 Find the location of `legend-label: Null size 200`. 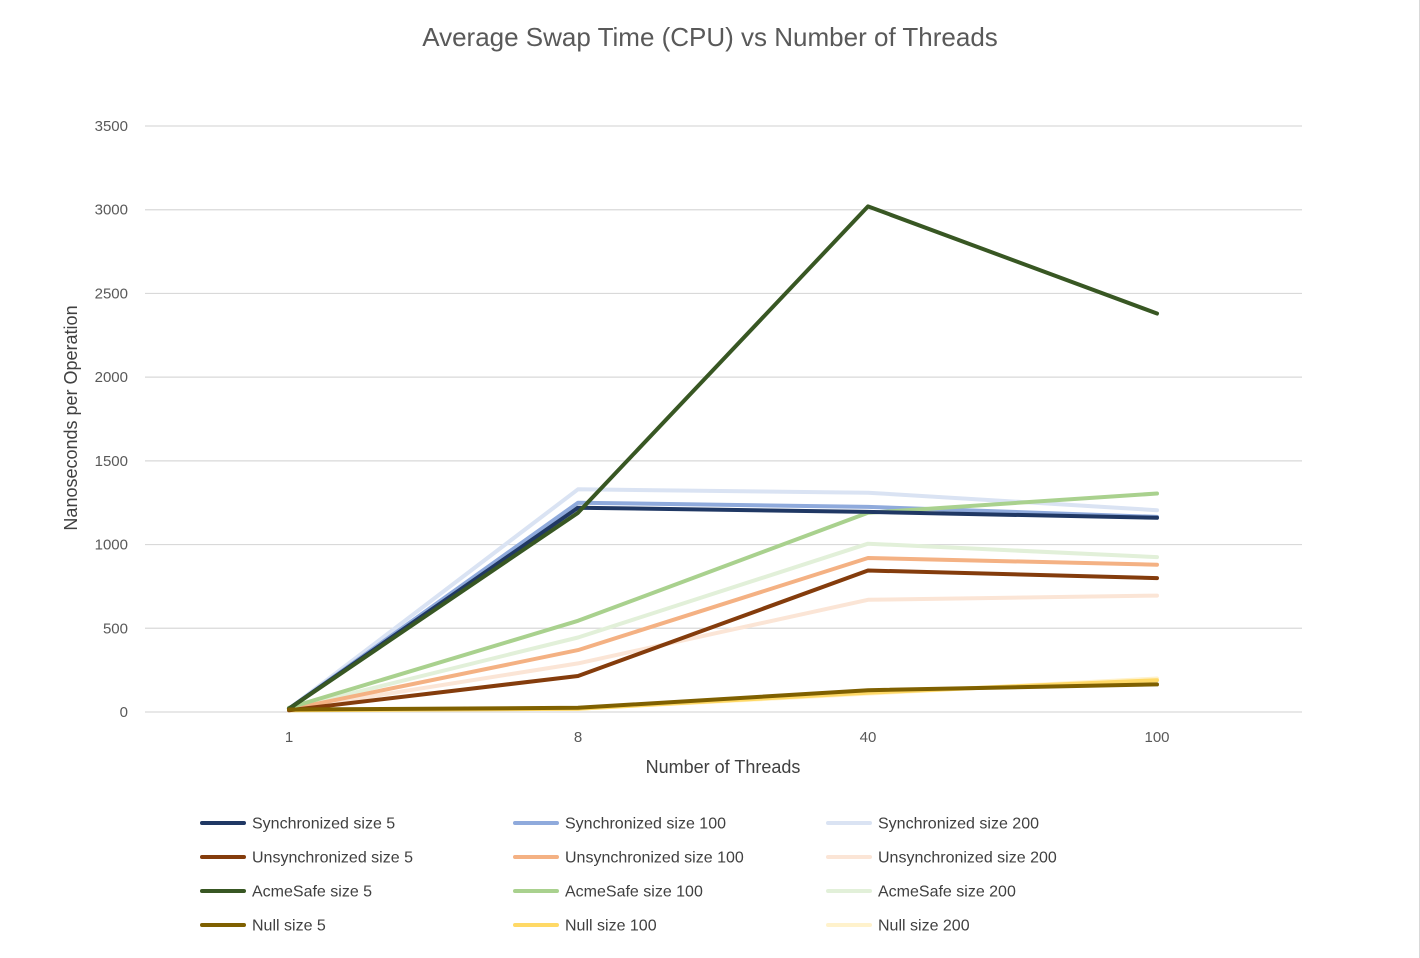

legend-label: Null size 200 is located at coordinates (924, 926).